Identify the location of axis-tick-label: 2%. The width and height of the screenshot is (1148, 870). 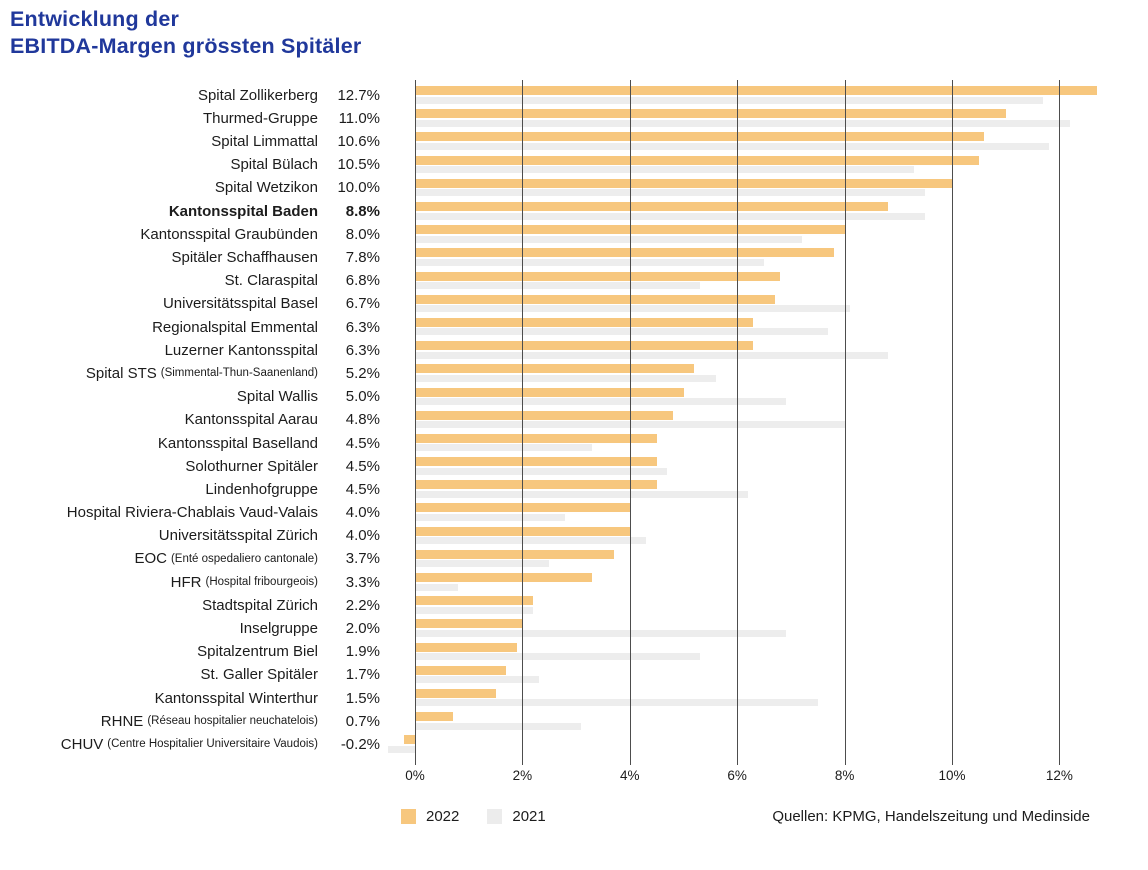
(522, 776).